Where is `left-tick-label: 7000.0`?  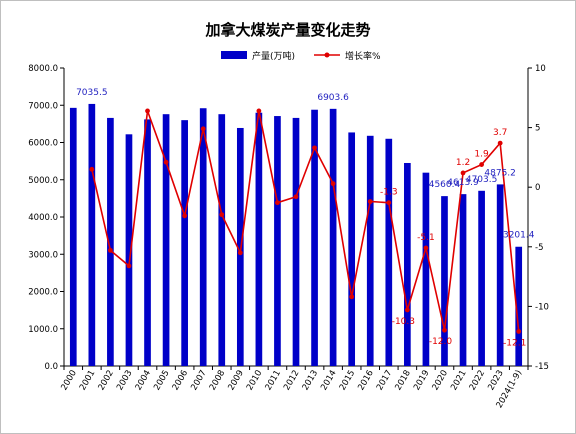
left-tick-label: 7000.0 is located at coordinates (43, 106).